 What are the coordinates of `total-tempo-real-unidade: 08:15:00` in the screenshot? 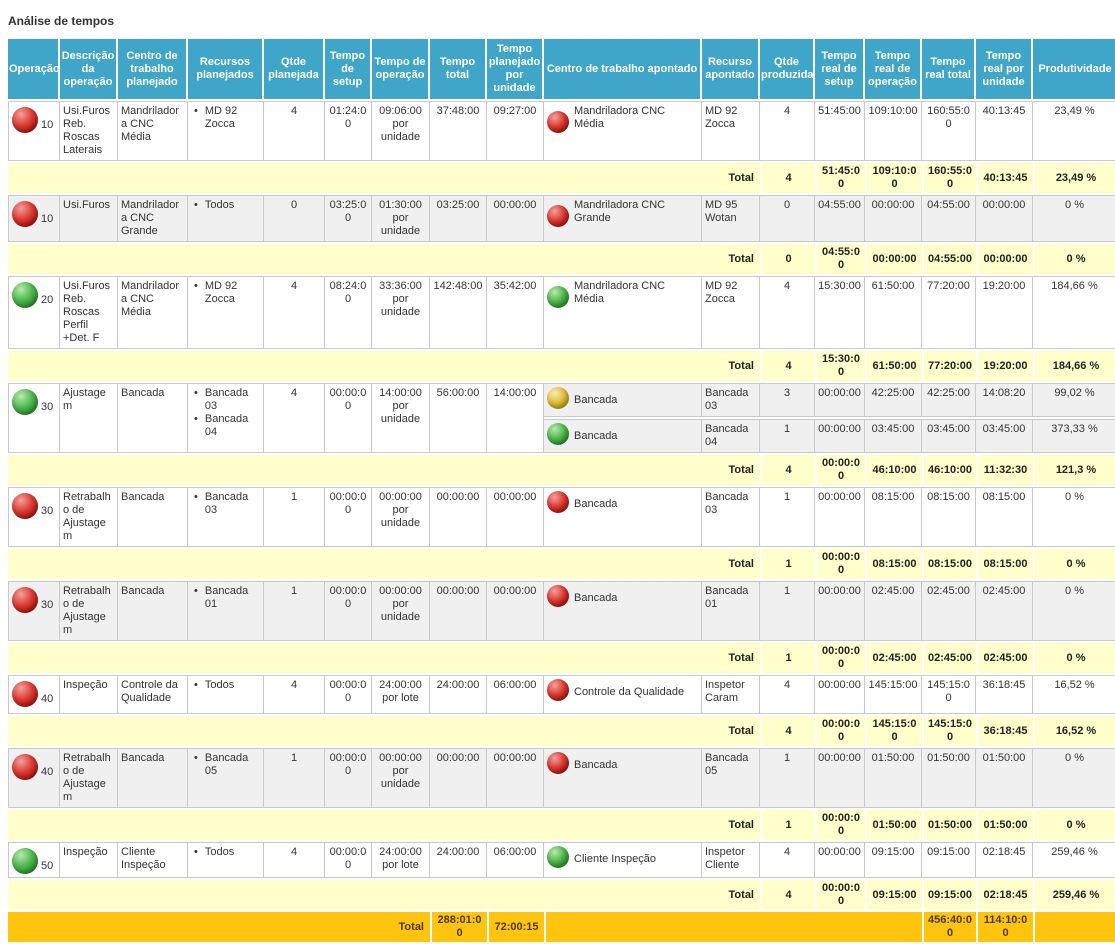 It's located at (1004, 564).